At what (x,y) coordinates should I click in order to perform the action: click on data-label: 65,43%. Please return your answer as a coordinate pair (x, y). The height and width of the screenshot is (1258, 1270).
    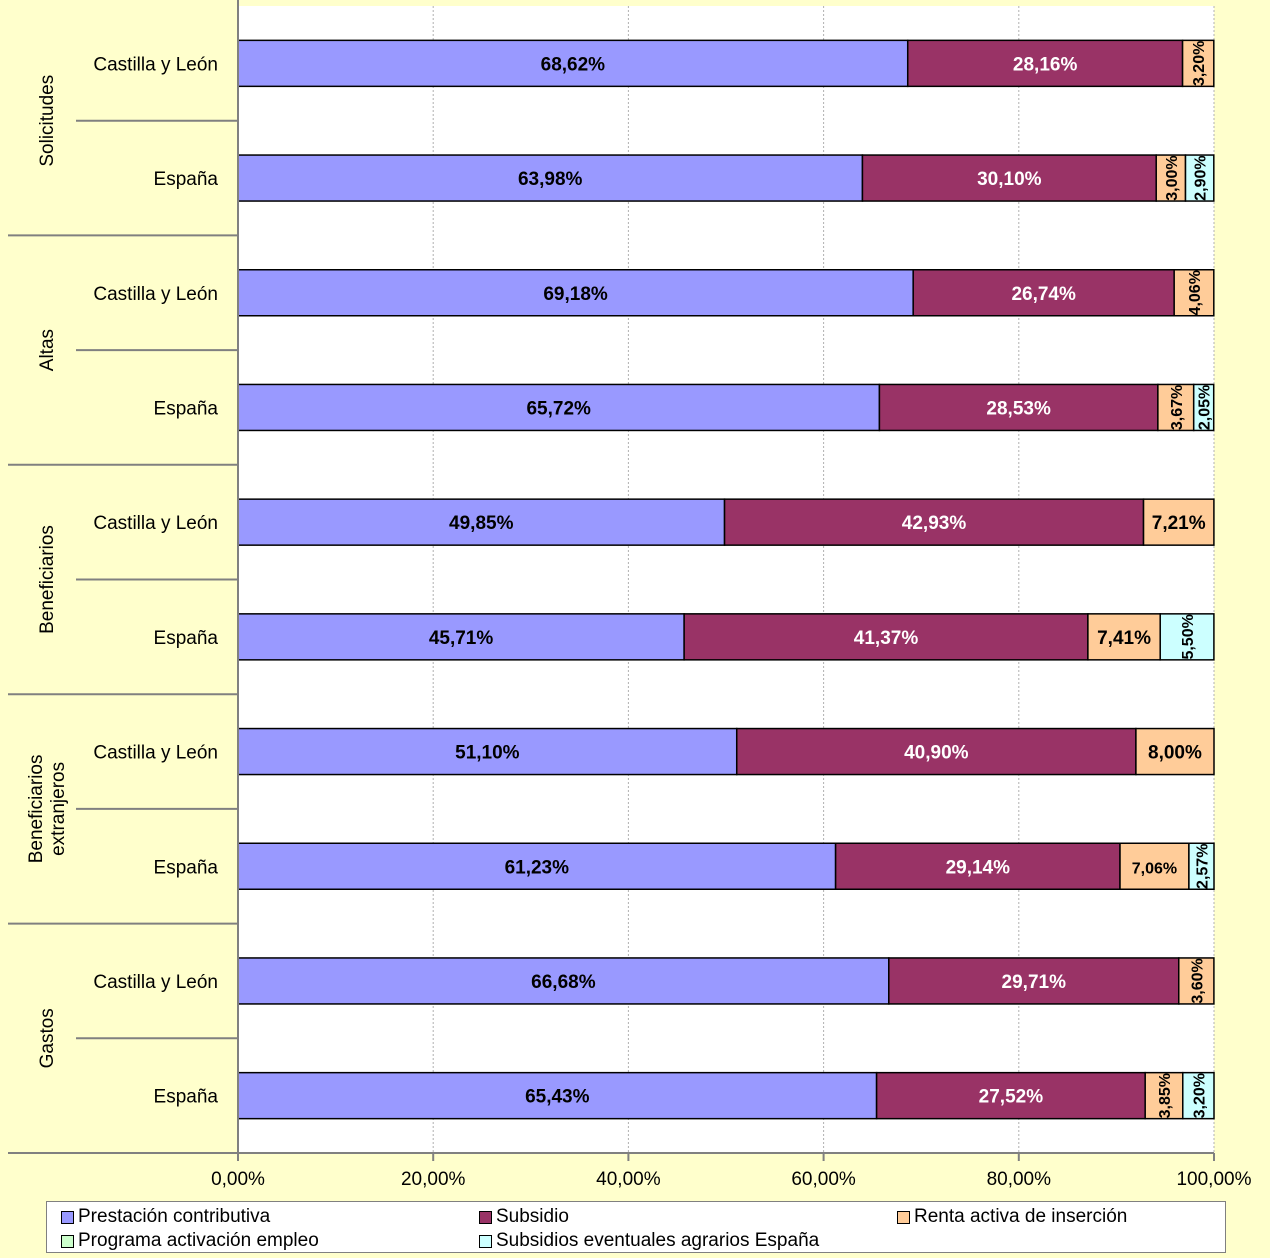
    Looking at the image, I should click on (557, 1097).